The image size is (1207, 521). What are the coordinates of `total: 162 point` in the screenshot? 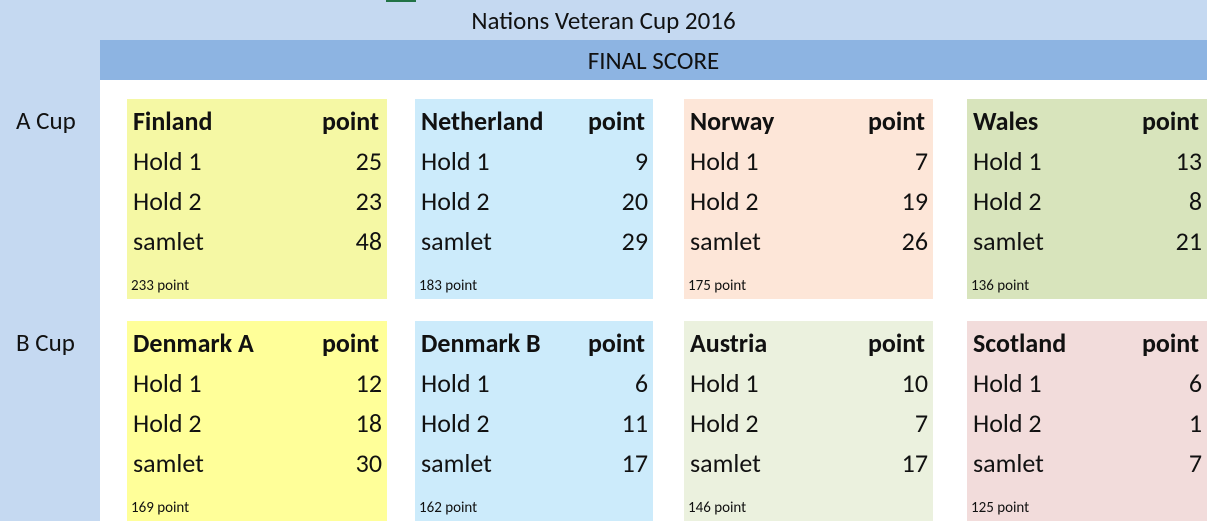 It's located at (448, 508).